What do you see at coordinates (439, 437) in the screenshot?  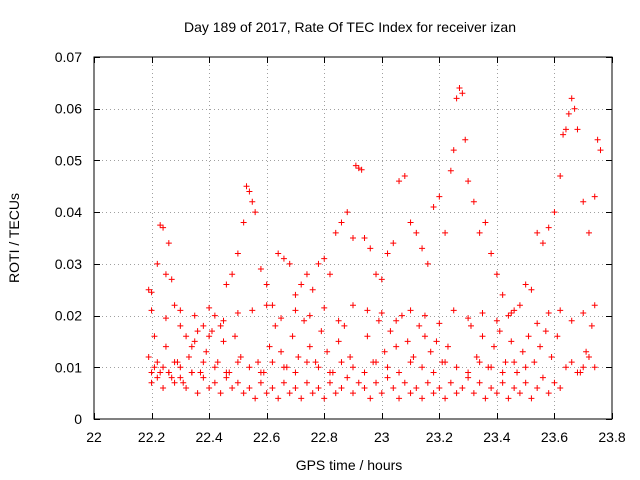 I see `x-tick-label: 23.2` at bounding box center [439, 437].